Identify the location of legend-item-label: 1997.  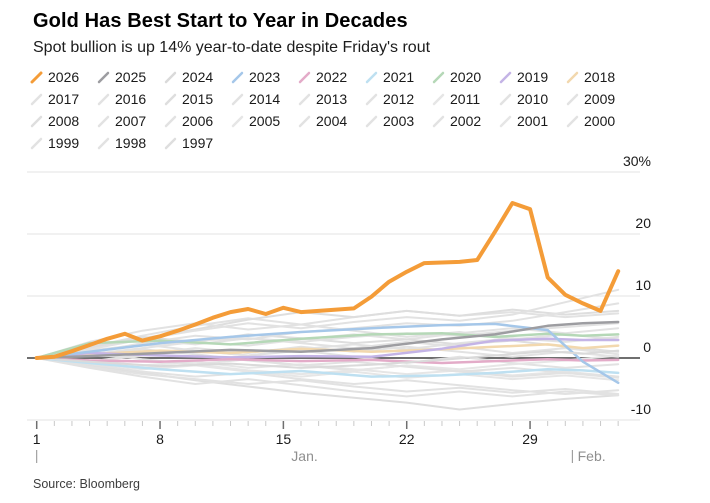
(198, 143).